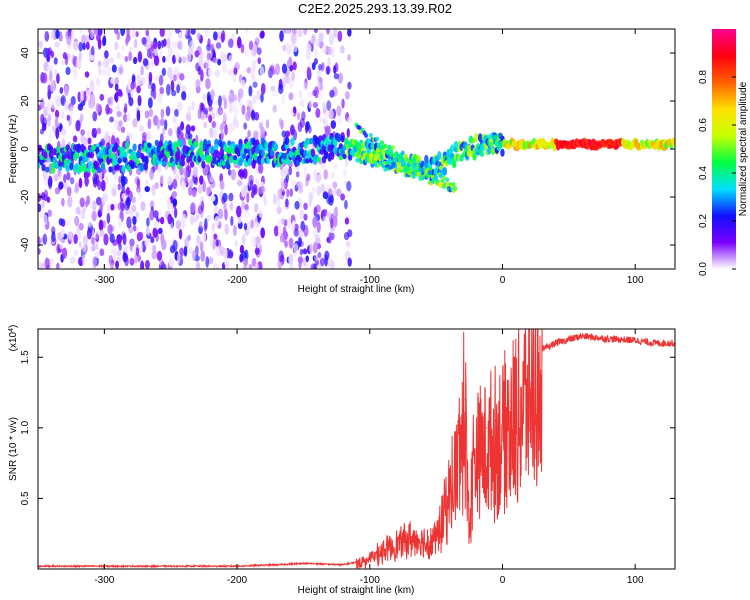  I want to click on colorbar-gradient, so click(724, 149).